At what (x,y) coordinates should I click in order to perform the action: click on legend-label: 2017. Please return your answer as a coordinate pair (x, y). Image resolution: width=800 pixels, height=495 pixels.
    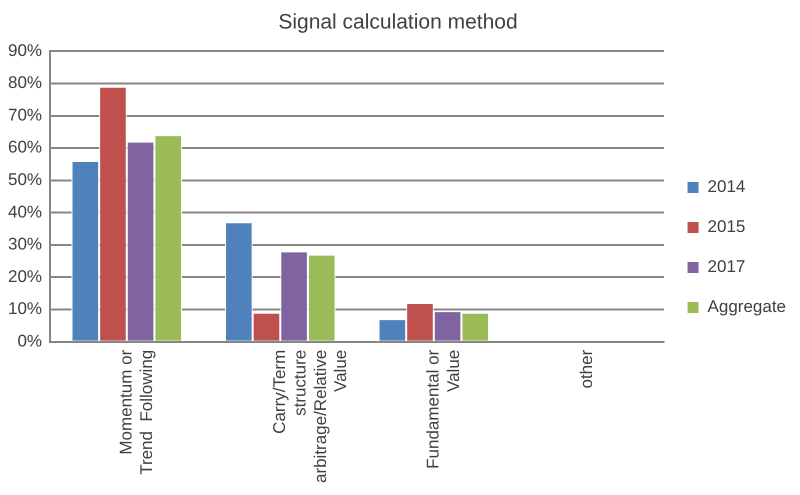
    Looking at the image, I should click on (727, 266).